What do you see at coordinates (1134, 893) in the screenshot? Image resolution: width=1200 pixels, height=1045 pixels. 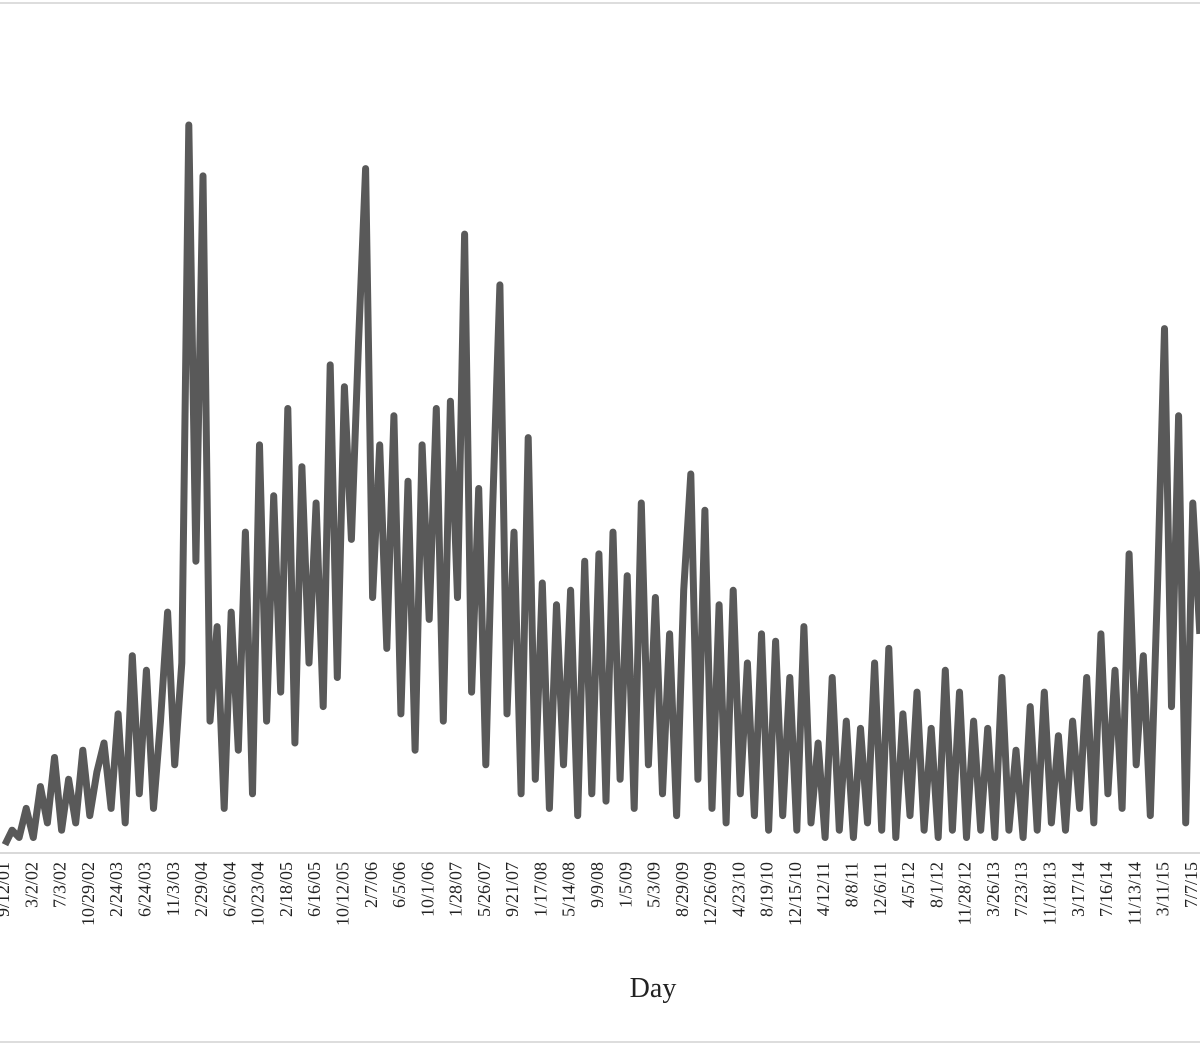 I see `x-tick-label: 11/13/14` at bounding box center [1134, 893].